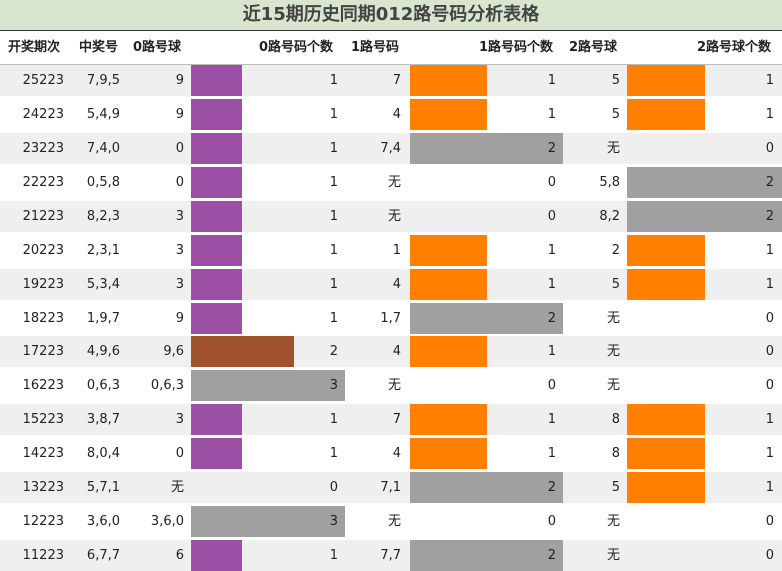  Describe the element at coordinates (179, 114) in the screenshot. I see `r0-ball-cell: 9` at that location.